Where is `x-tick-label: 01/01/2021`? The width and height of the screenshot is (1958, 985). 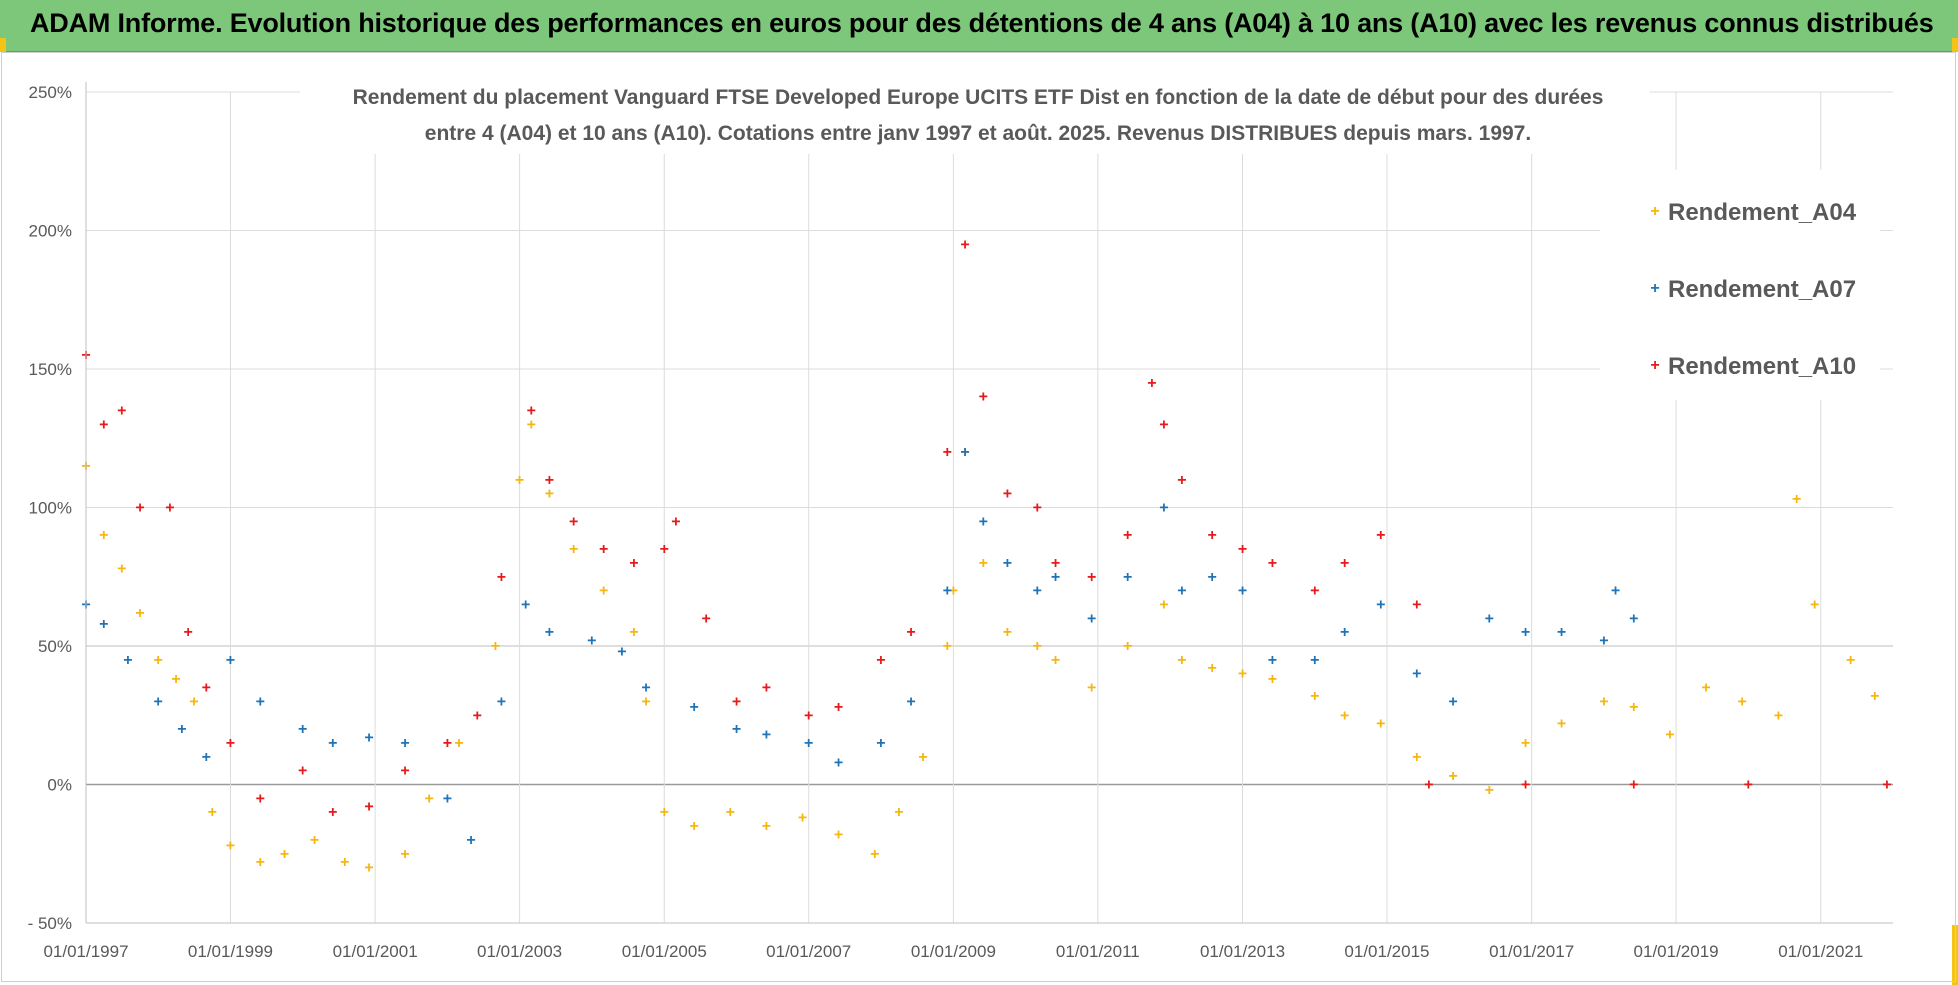
x-tick-label: 01/01/2021 is located at coordinates (1820, 951).